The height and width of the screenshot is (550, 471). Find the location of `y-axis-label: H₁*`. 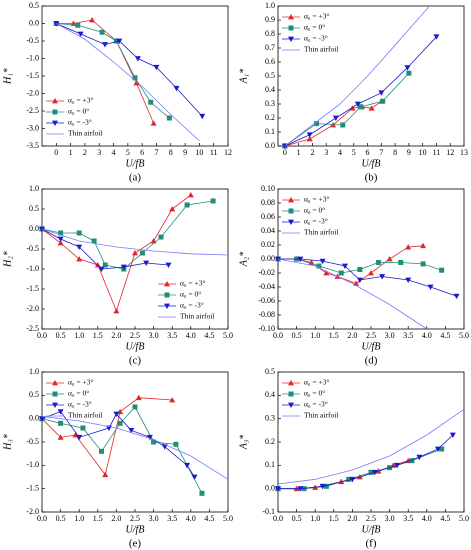

y-axis-label: H₁* is located at coordinates (7, 76).